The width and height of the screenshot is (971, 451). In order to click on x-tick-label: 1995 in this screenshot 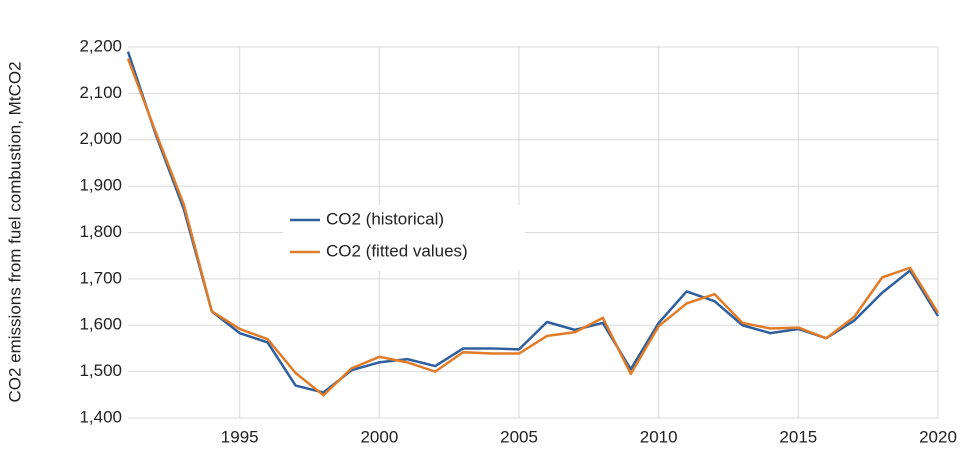, I will do `click(240, 436)`.